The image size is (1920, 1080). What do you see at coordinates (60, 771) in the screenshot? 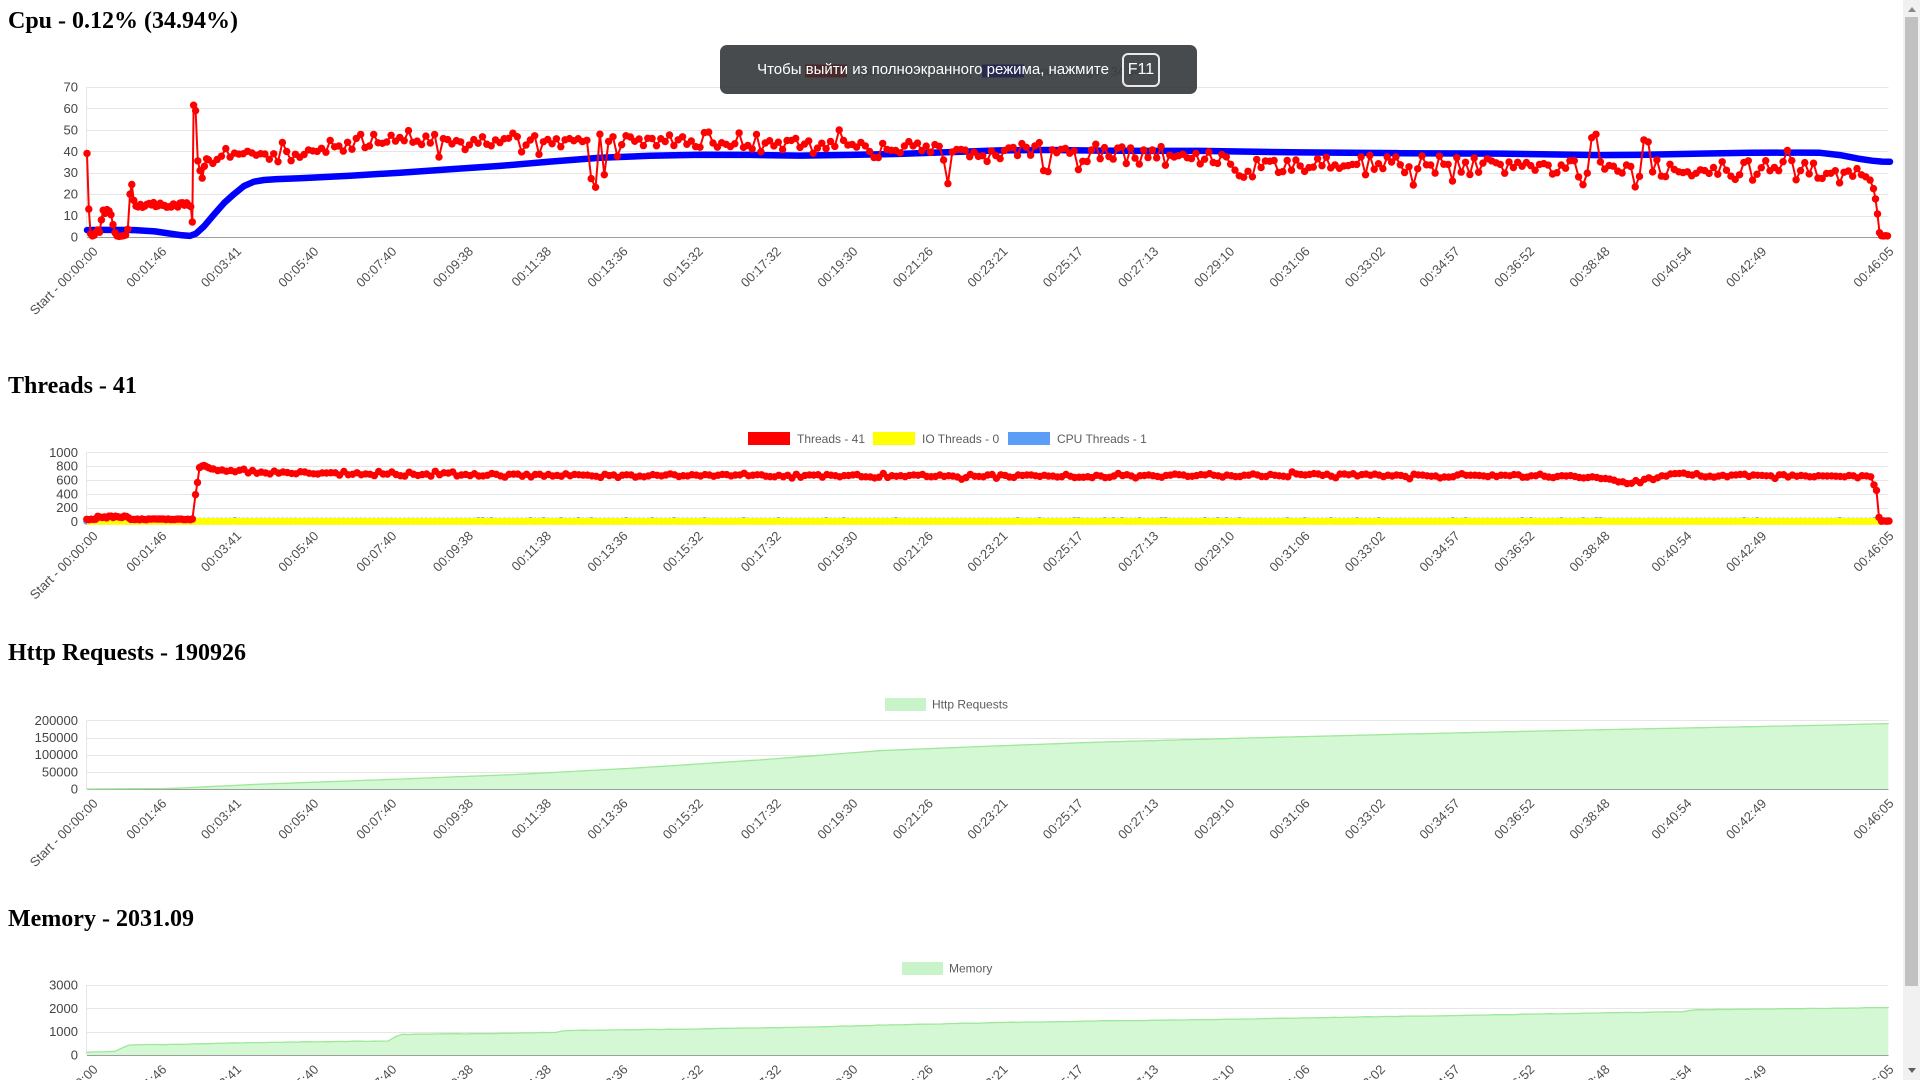
I see `svg-text: 50000` at bounding box center [60, 771].